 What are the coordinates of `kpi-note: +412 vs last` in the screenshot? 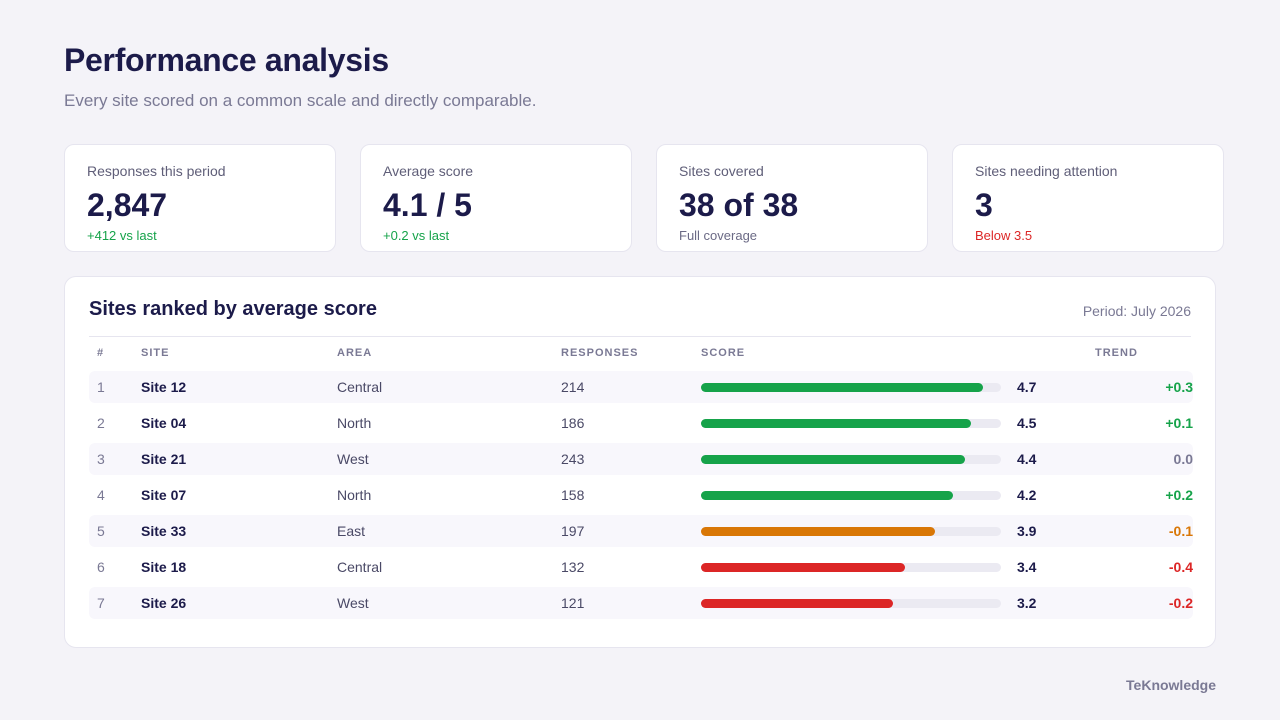 It's located at (122, 235).